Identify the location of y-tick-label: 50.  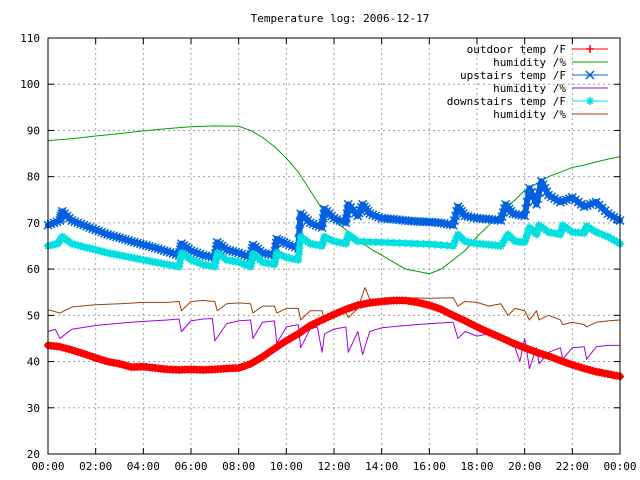
(33, 315).